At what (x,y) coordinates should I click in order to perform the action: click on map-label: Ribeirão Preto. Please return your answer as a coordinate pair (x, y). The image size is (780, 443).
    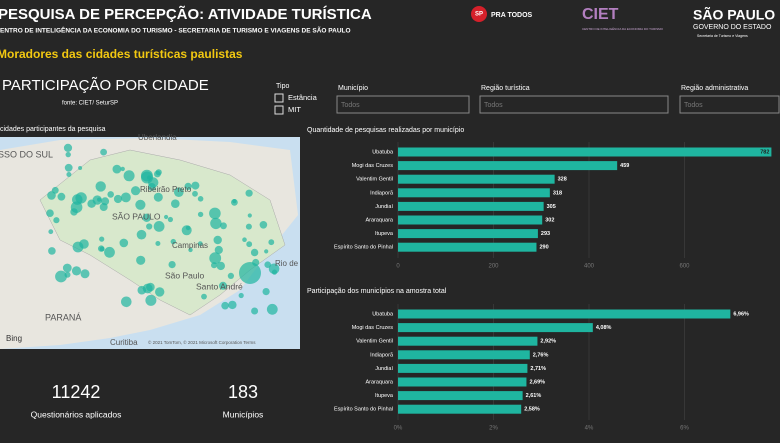
    Looking at the image, I should click on (166, 189).